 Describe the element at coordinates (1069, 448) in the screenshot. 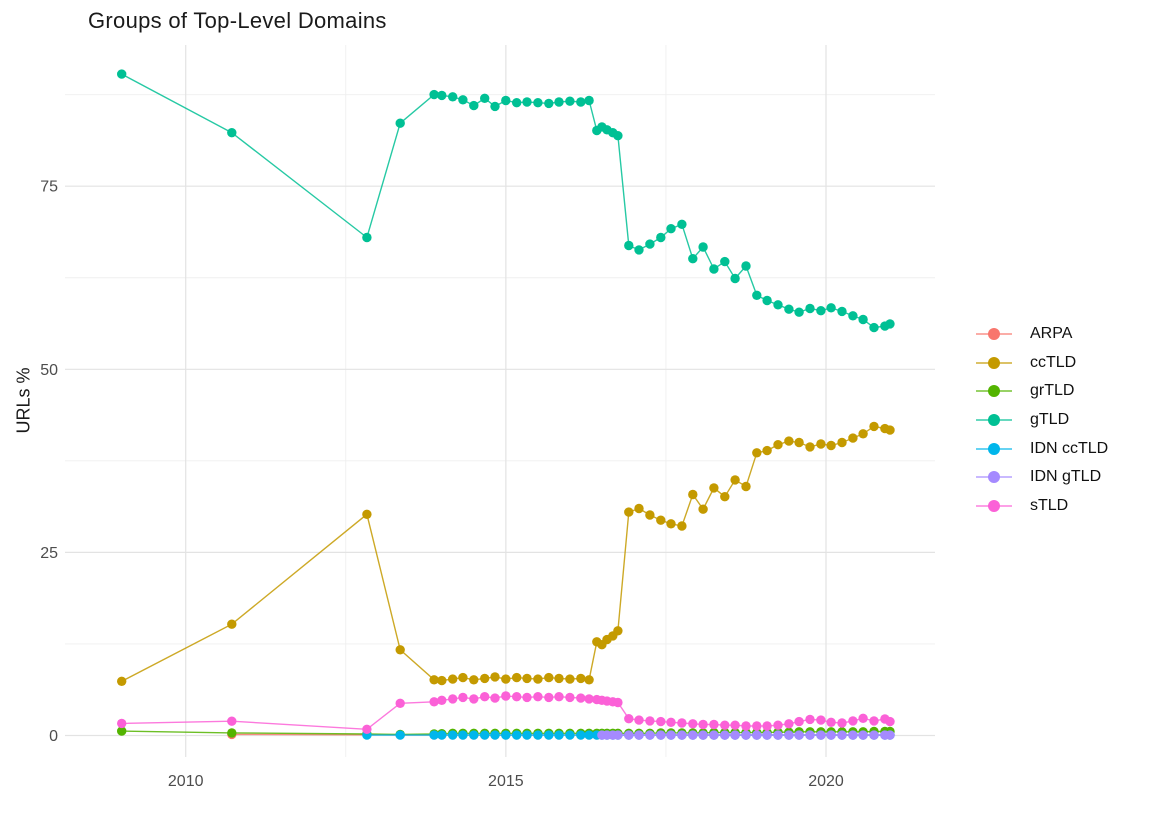

I see `legend-label: IDN ccTLD` at that location.